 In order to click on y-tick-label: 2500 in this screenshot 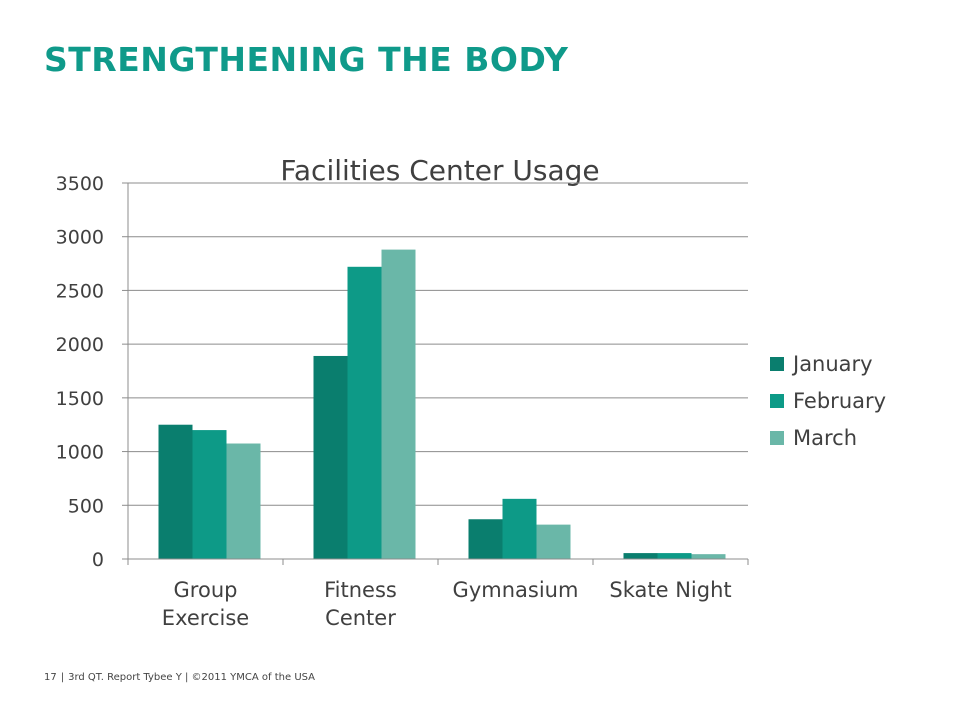, I will do `click(80, 291)`.